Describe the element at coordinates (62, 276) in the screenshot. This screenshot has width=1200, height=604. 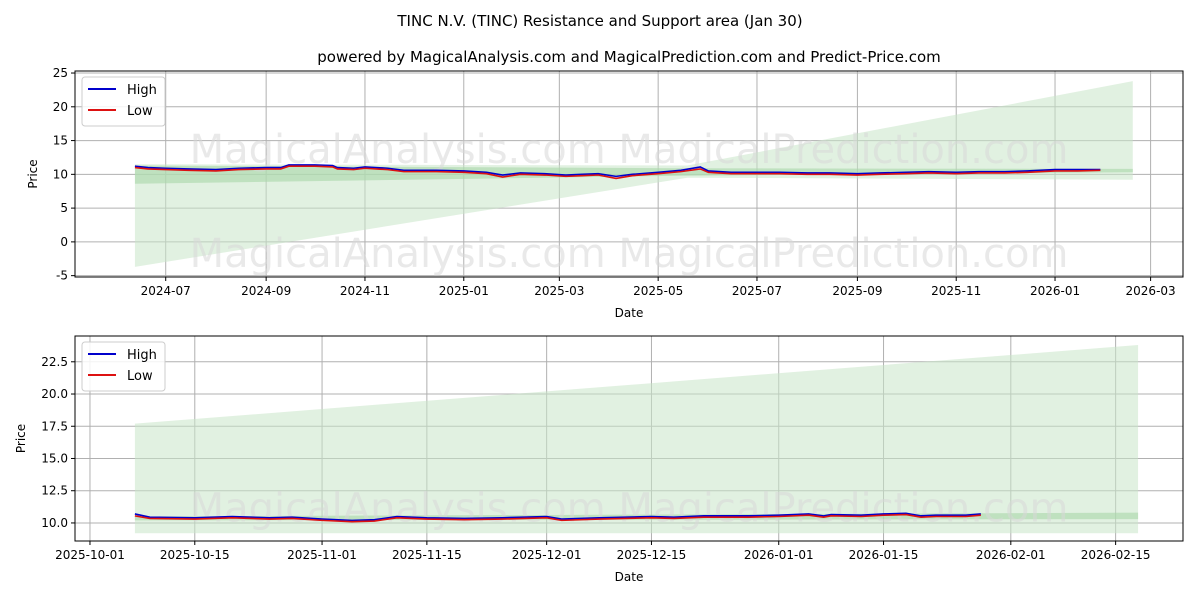
I see `y-tick-label: -5` at that location.